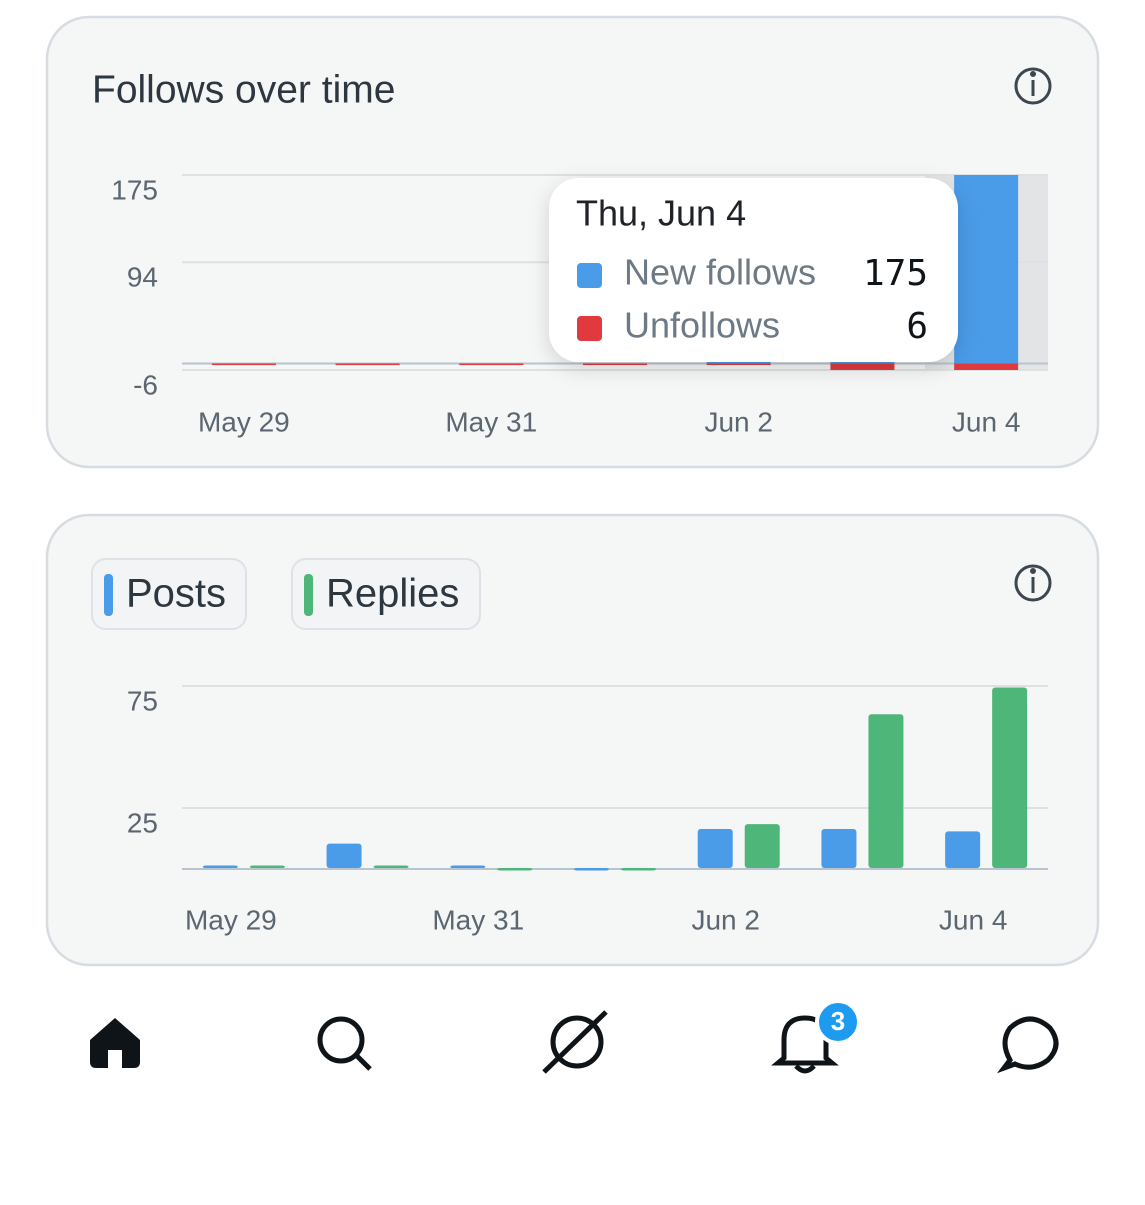  What do you see at coordinates (720, 272) in the screenshot?
I see `tooltip-series: New follows` at bounding box center [720, 272].